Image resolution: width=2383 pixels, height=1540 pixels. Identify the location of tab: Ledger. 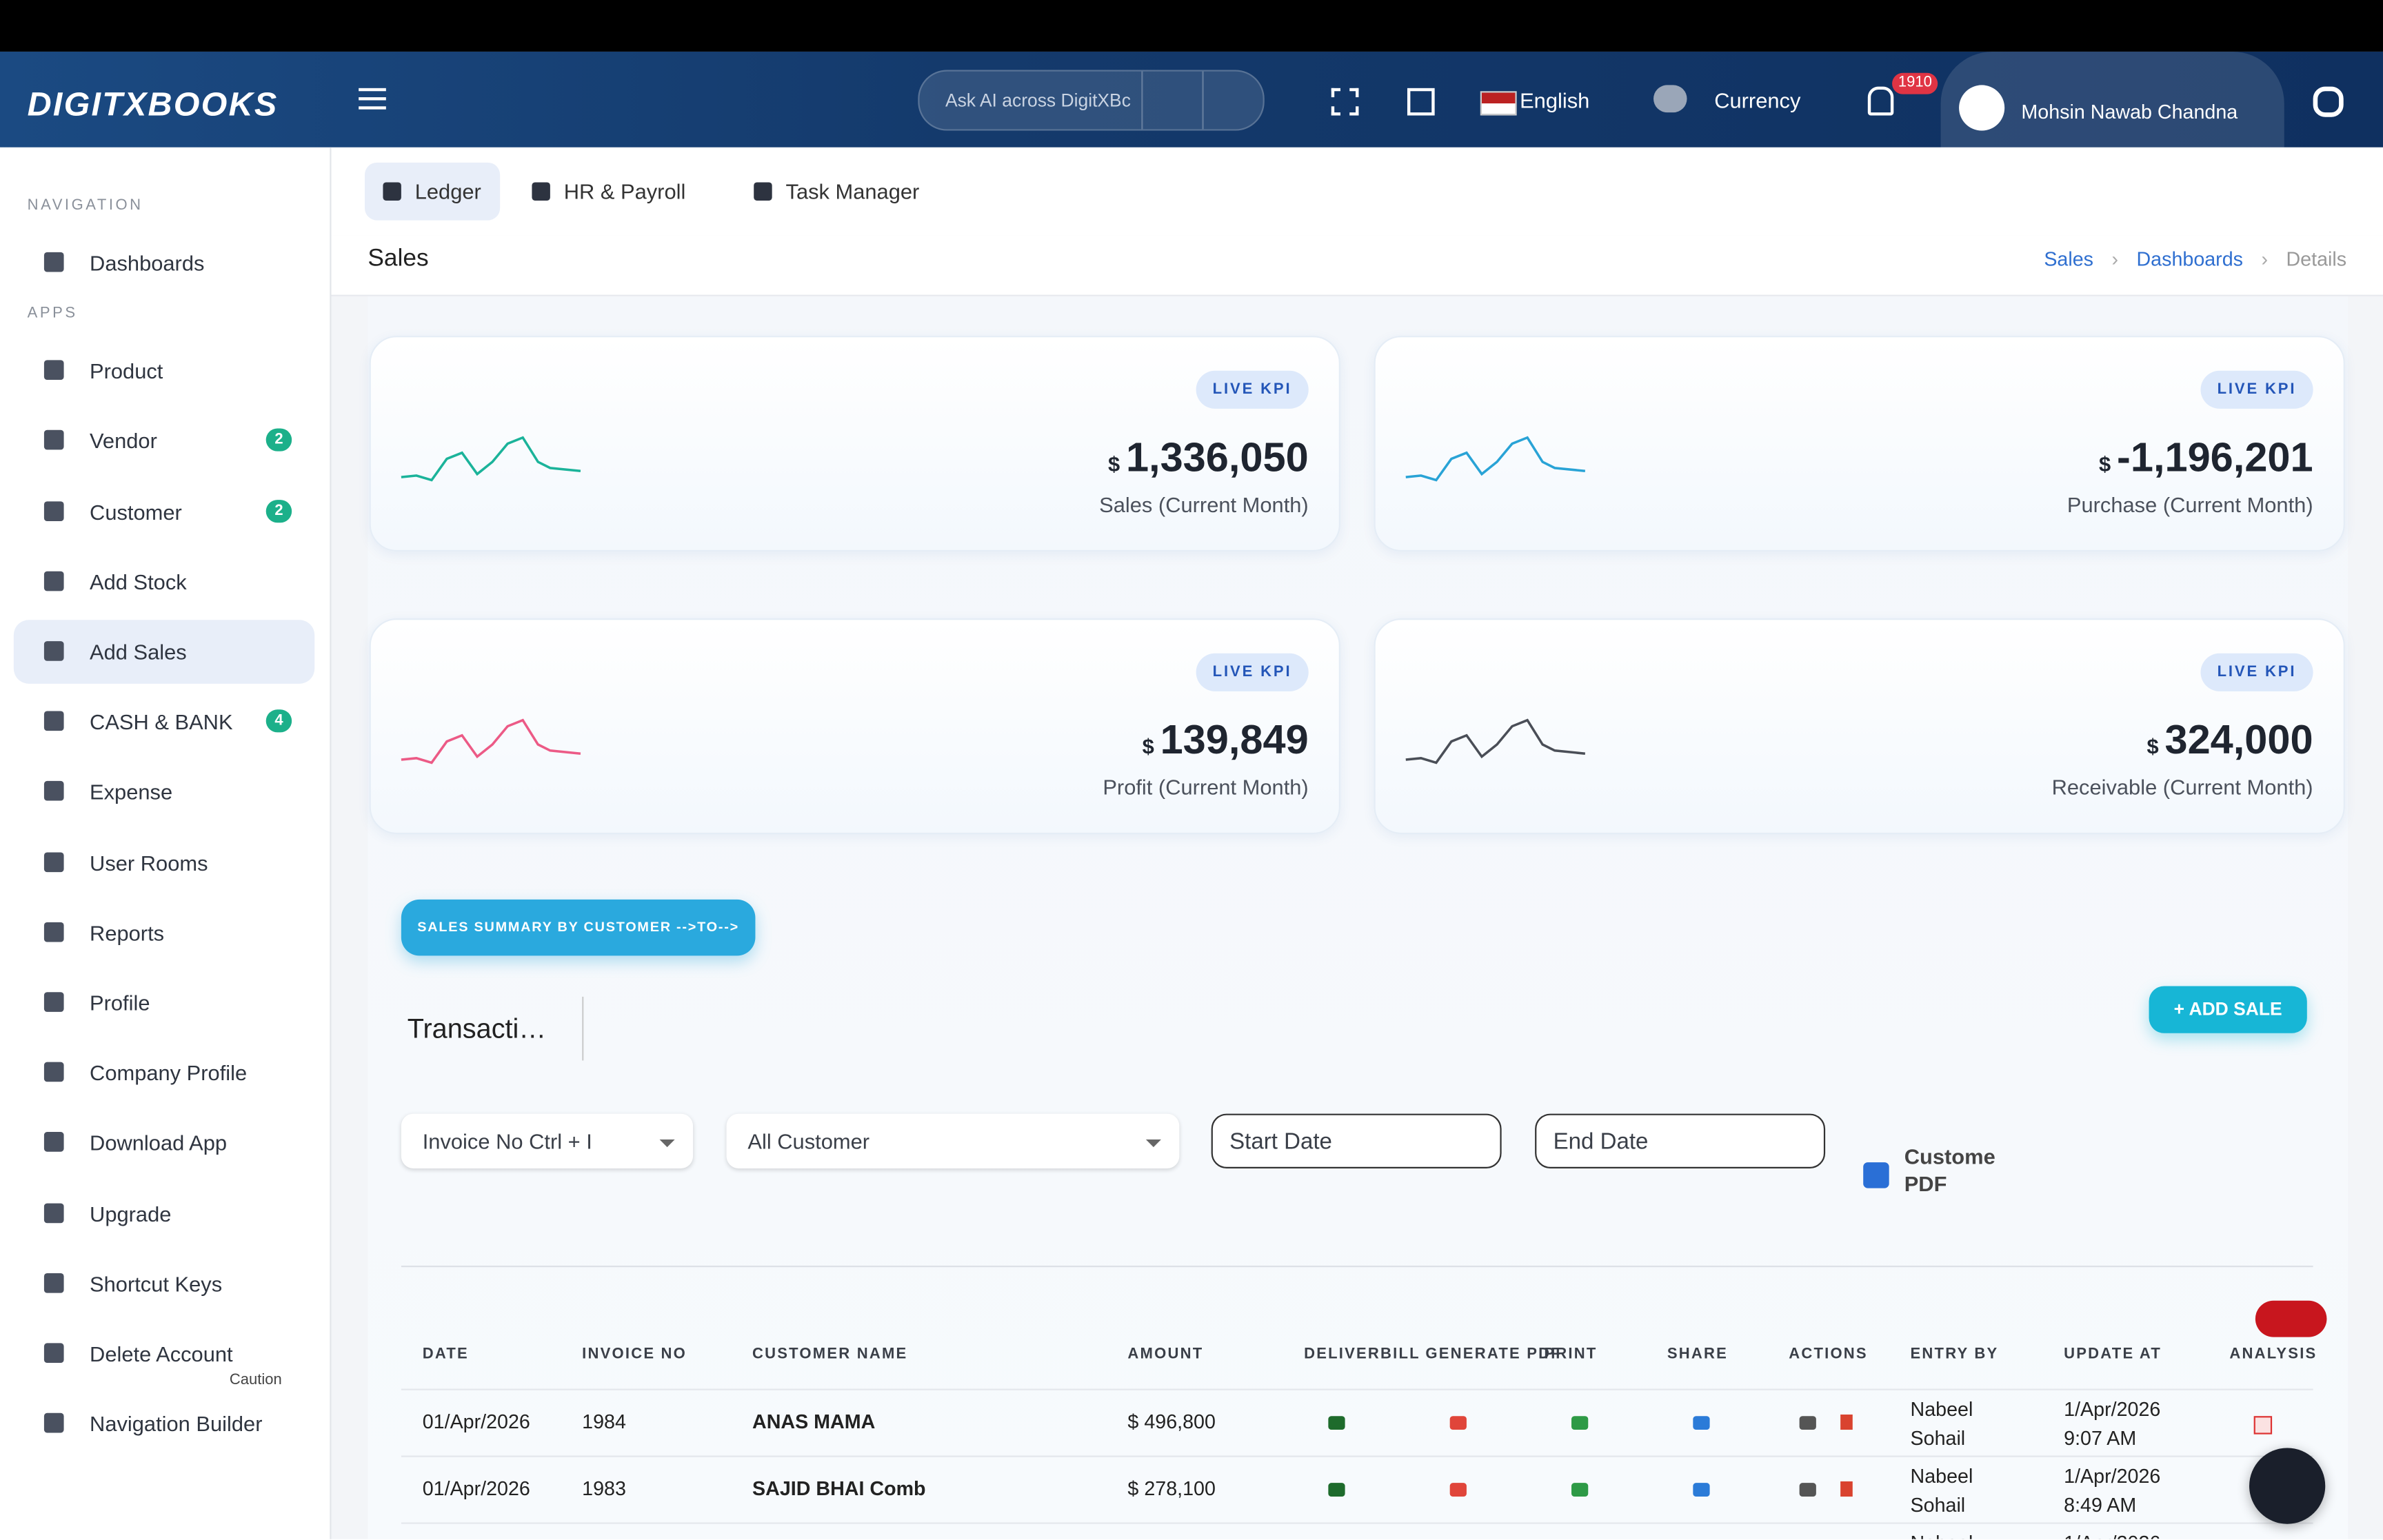
(432, 192).